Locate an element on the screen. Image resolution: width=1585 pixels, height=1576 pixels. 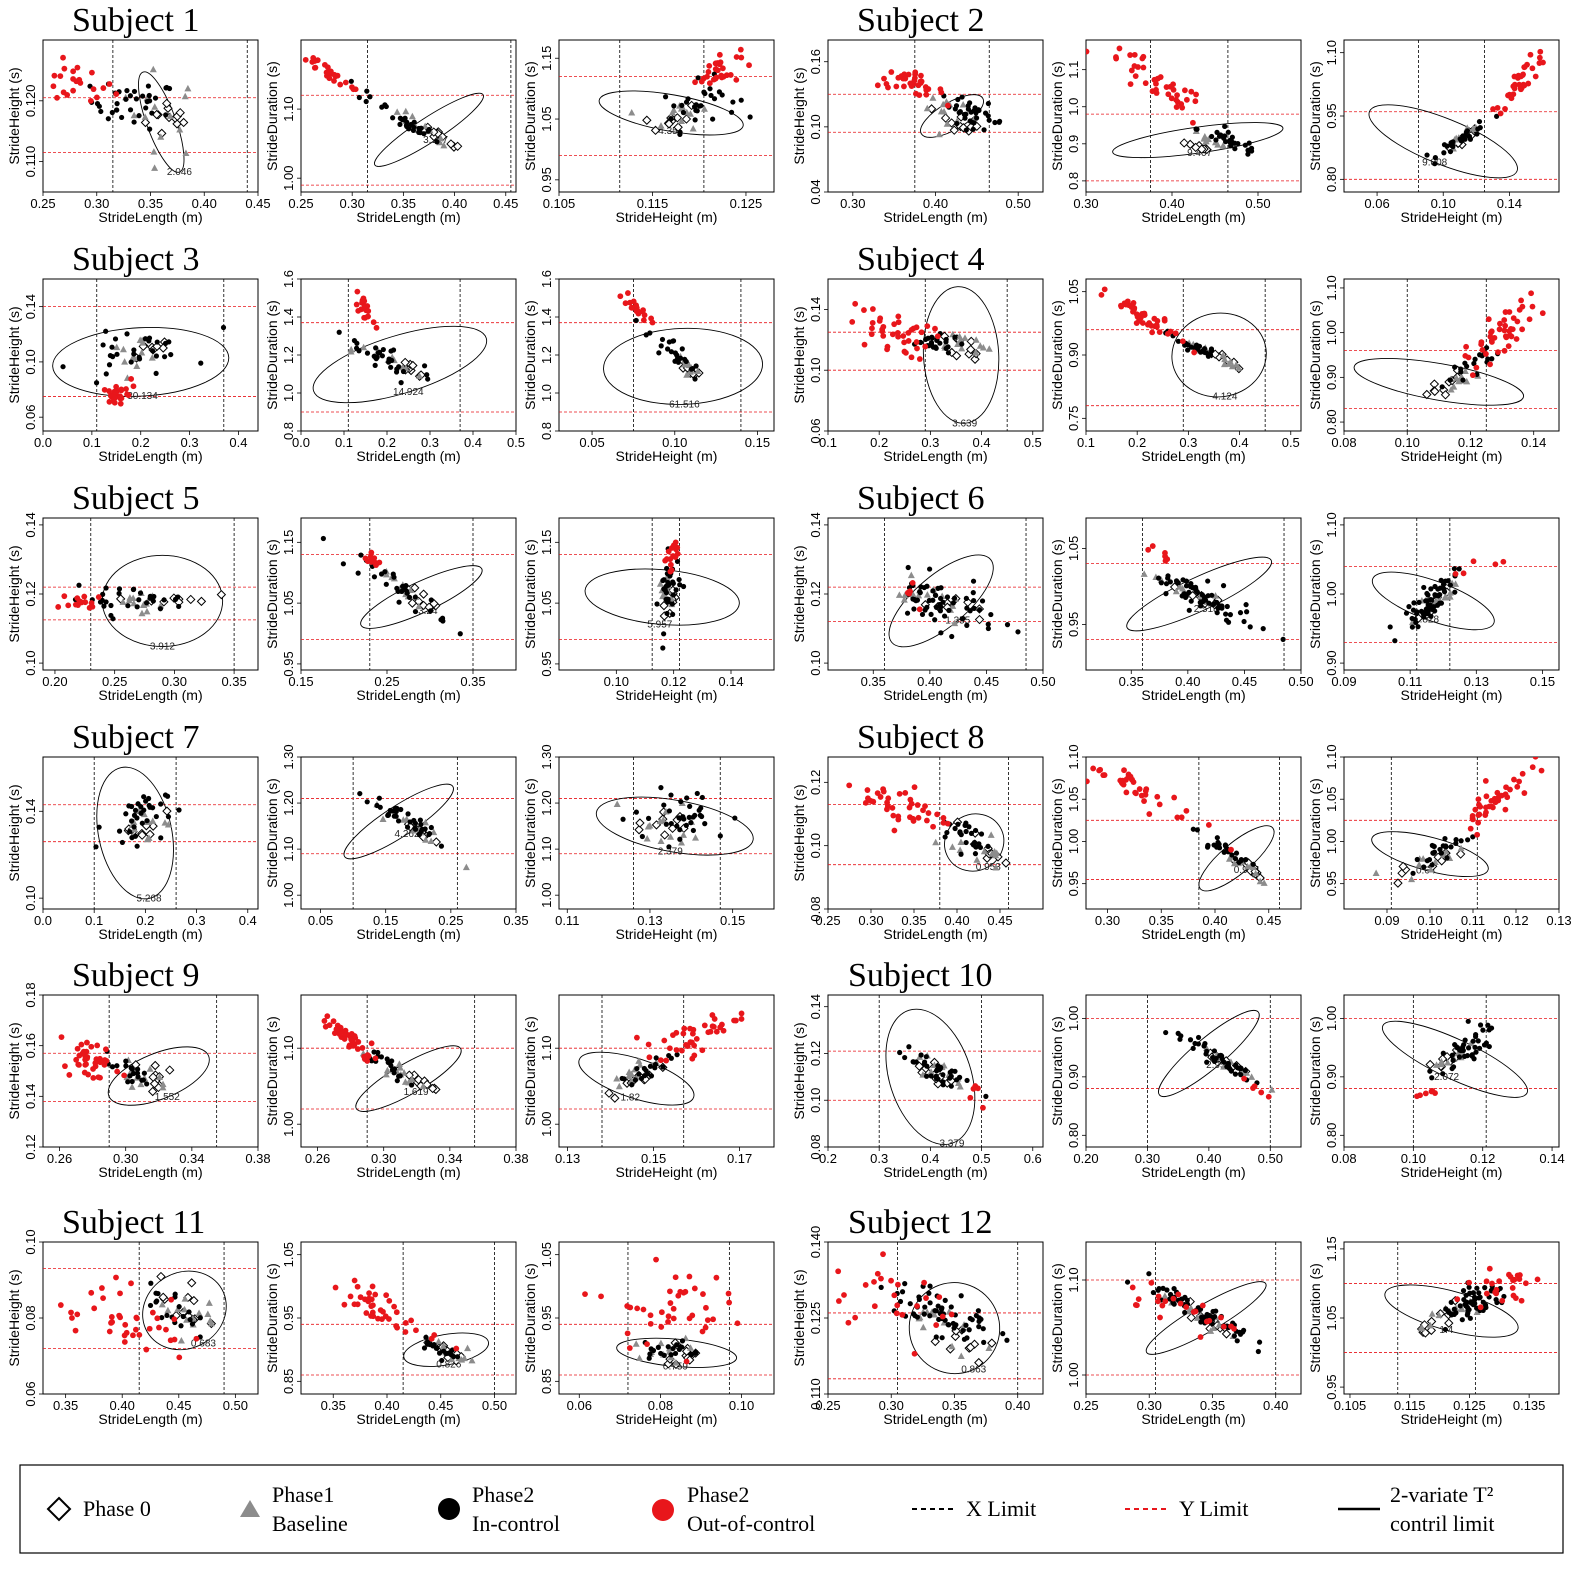
x-axis-label: StrideHeight (m) is located at coordinates (1452, 217).